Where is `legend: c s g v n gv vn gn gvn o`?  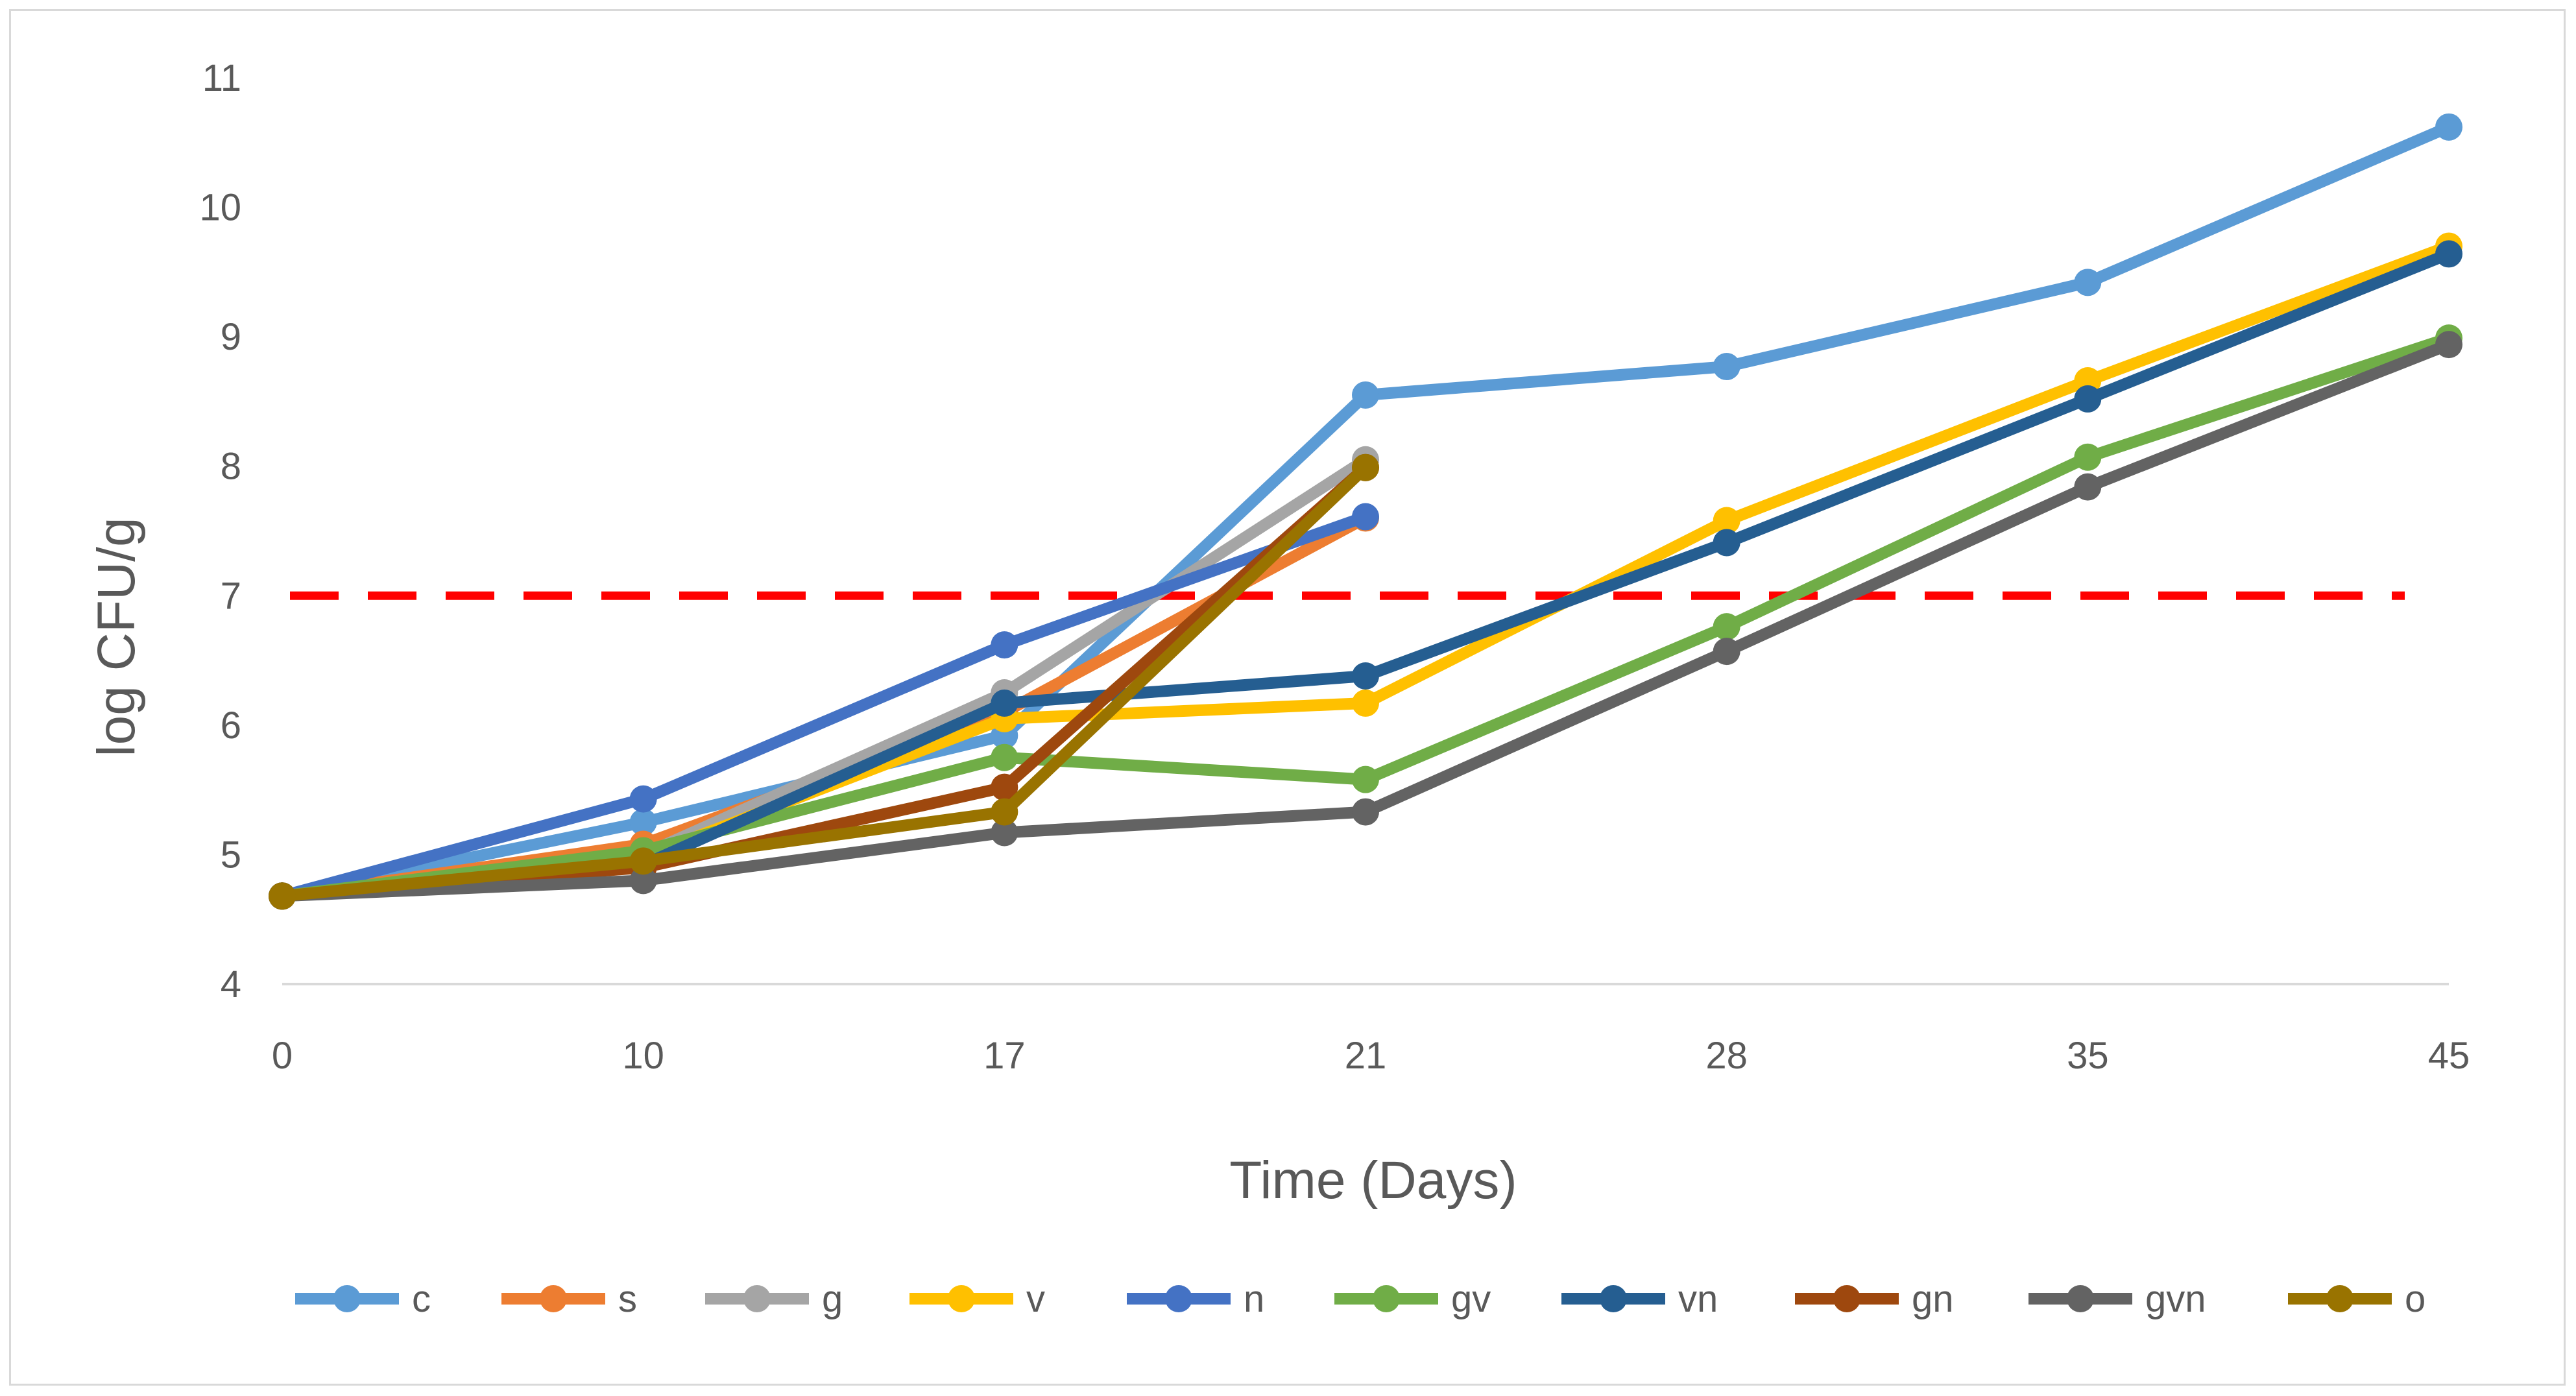
legend: c s g v n gv vn gn gvn o is located at coordinates (1360, 1299).